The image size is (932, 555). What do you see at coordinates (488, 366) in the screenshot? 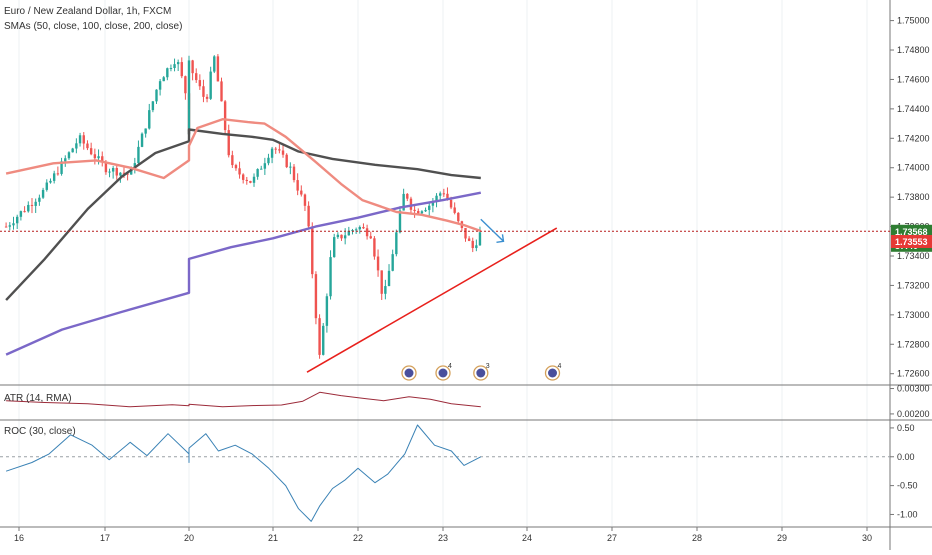
I see `event-marker-count: 3` at bounding box center [488, 366].